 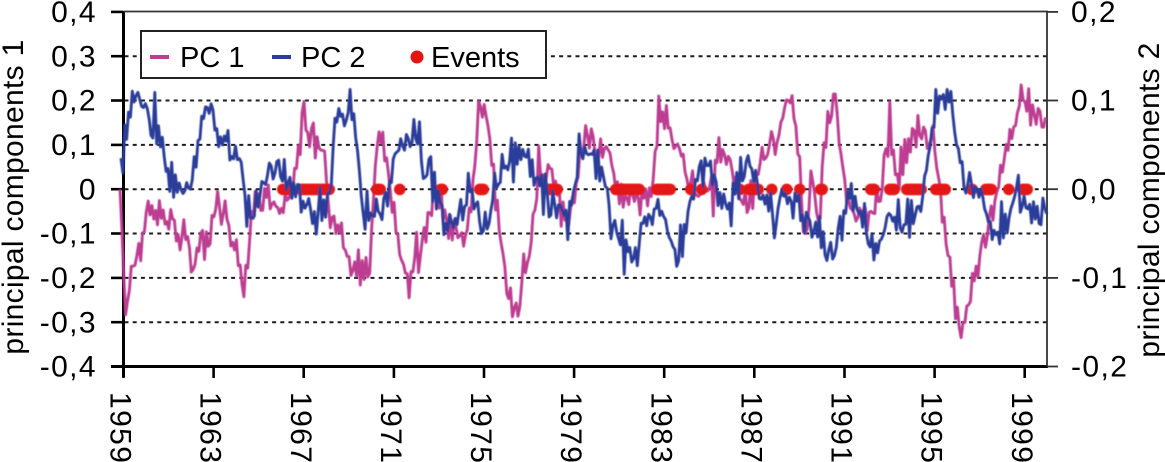 I want to click on svg-text: -0,3, so click(x=68, y=322).